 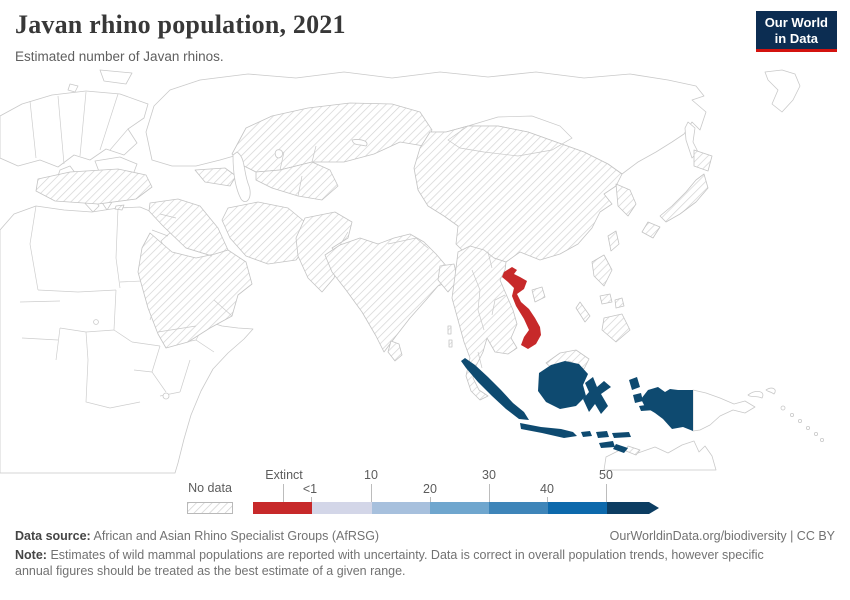 What do you see at coordinates (602, 434) in the screenshot?
I see `island-lombok-sumbawa` at bounding box center [602, 434].